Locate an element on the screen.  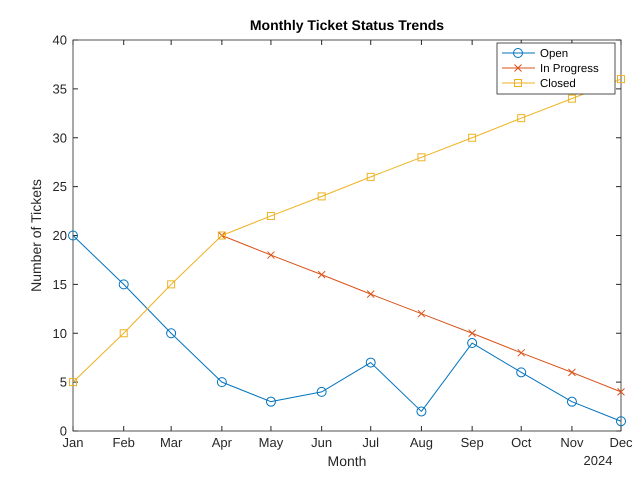
y-axis-title: Number of Tickets is located at coordinates (36, 235).